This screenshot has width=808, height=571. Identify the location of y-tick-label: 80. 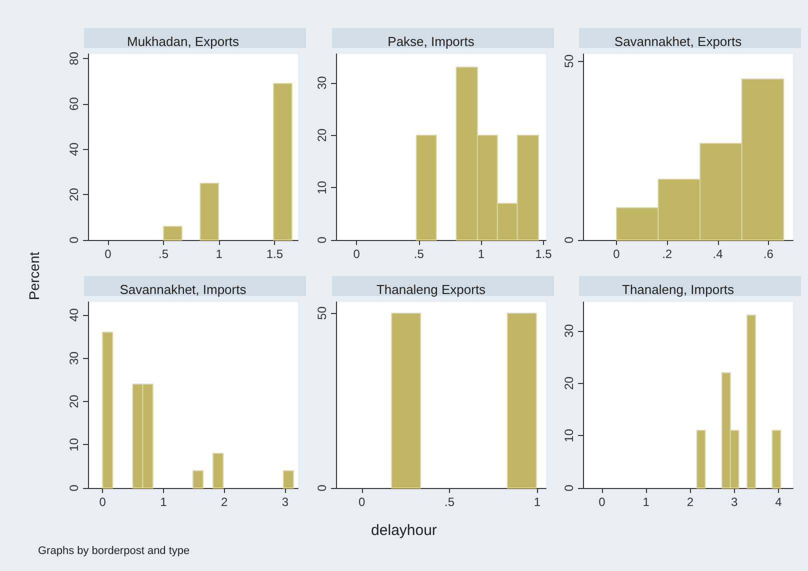
(74, 59).